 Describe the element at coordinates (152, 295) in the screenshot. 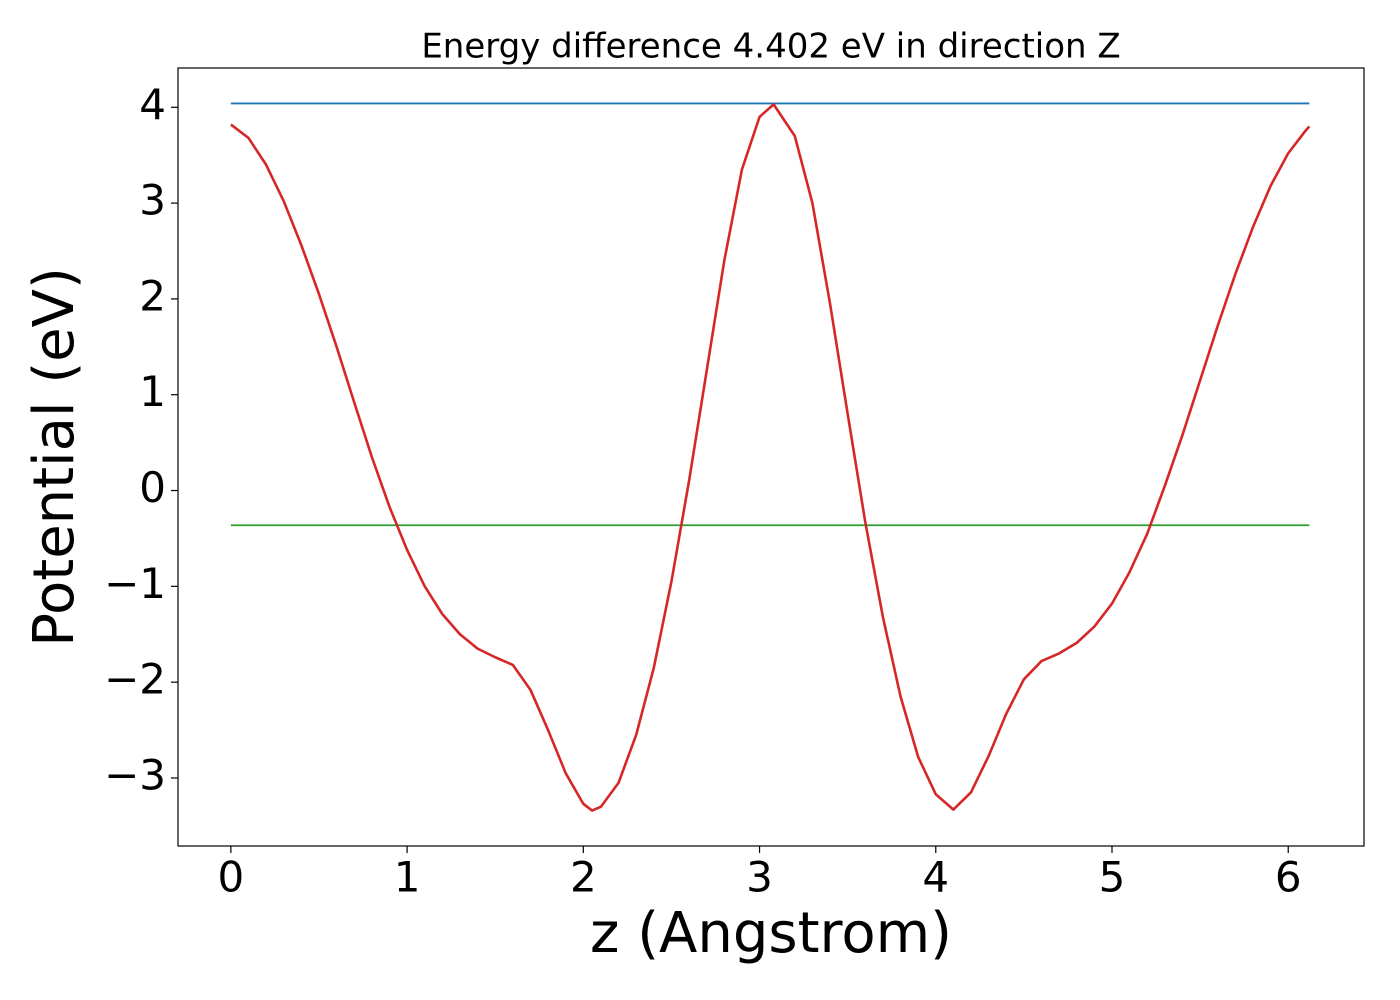

I see `y-tick-label: 2` at that location.